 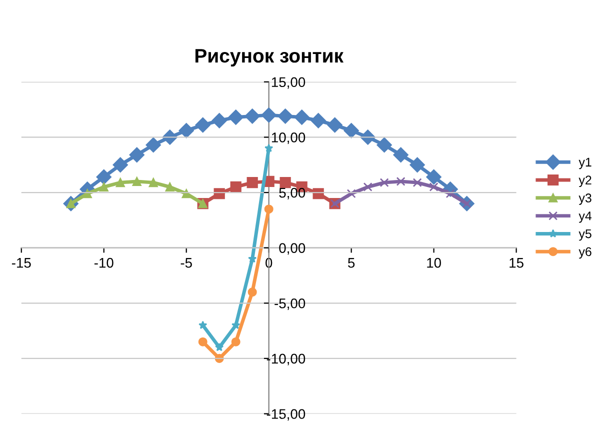 I want to click on chart-title: Рисунок зонтик, so click(x=269, y=57).